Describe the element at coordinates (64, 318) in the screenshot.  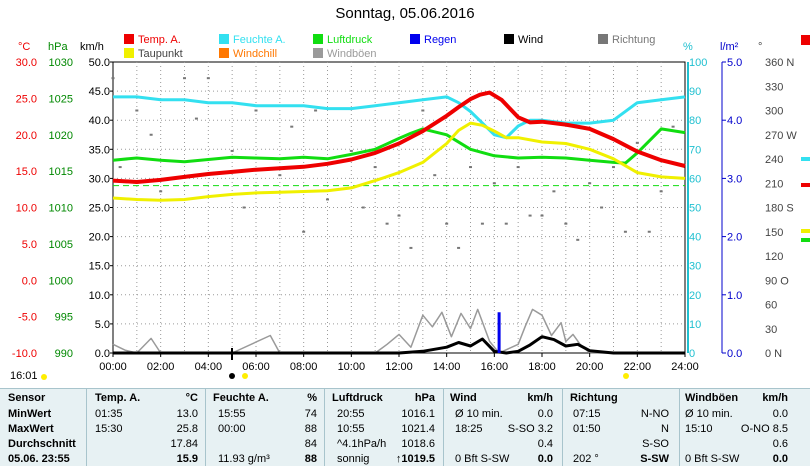
I see `pressure-tick-label: 995` at that location.